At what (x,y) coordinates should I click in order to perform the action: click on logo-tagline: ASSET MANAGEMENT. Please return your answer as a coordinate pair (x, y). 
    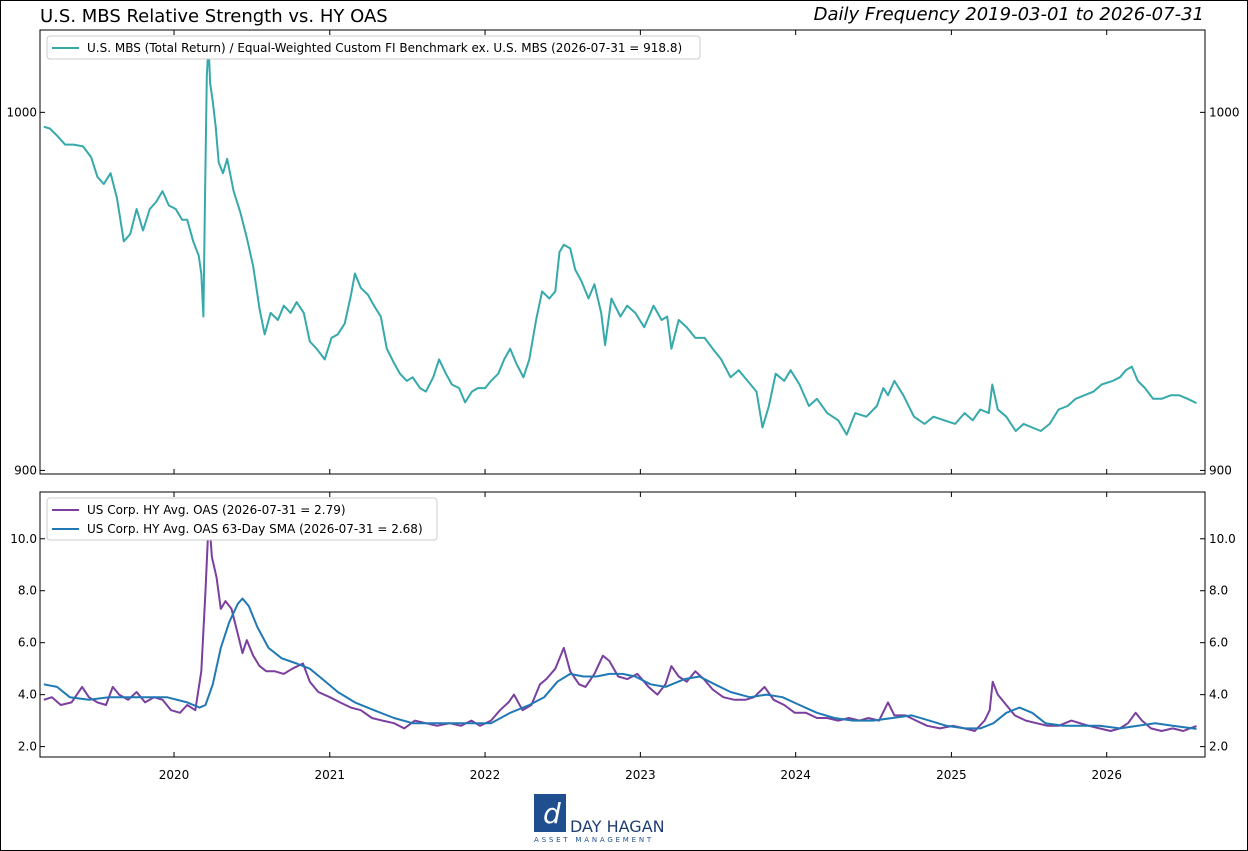
    Looking at the image, I should click on (594, 840).